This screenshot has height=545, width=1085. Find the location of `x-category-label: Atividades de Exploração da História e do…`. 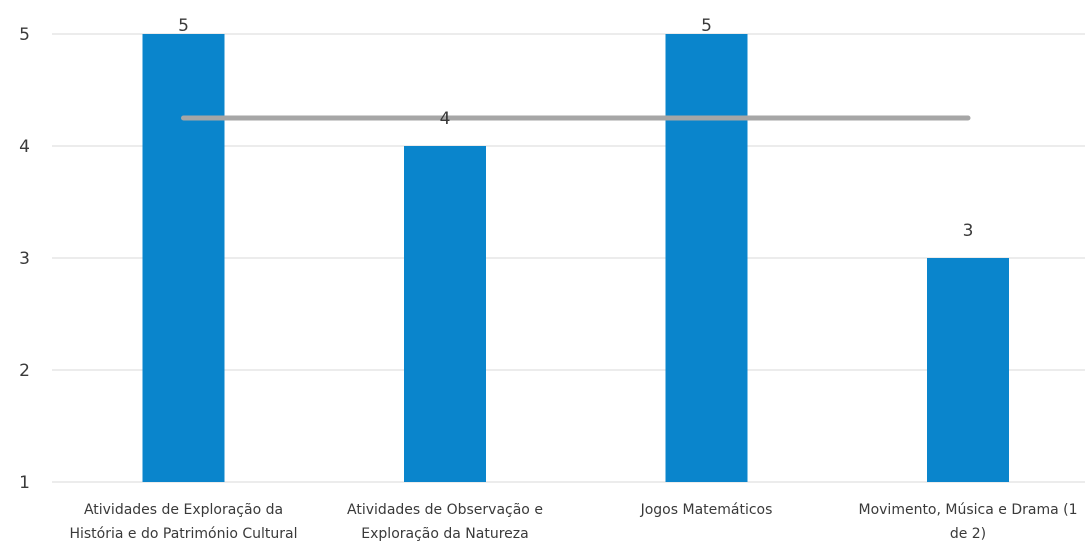

x-category-label: Atividades de Exploração da História e do… is located at coordinates (183, 522).